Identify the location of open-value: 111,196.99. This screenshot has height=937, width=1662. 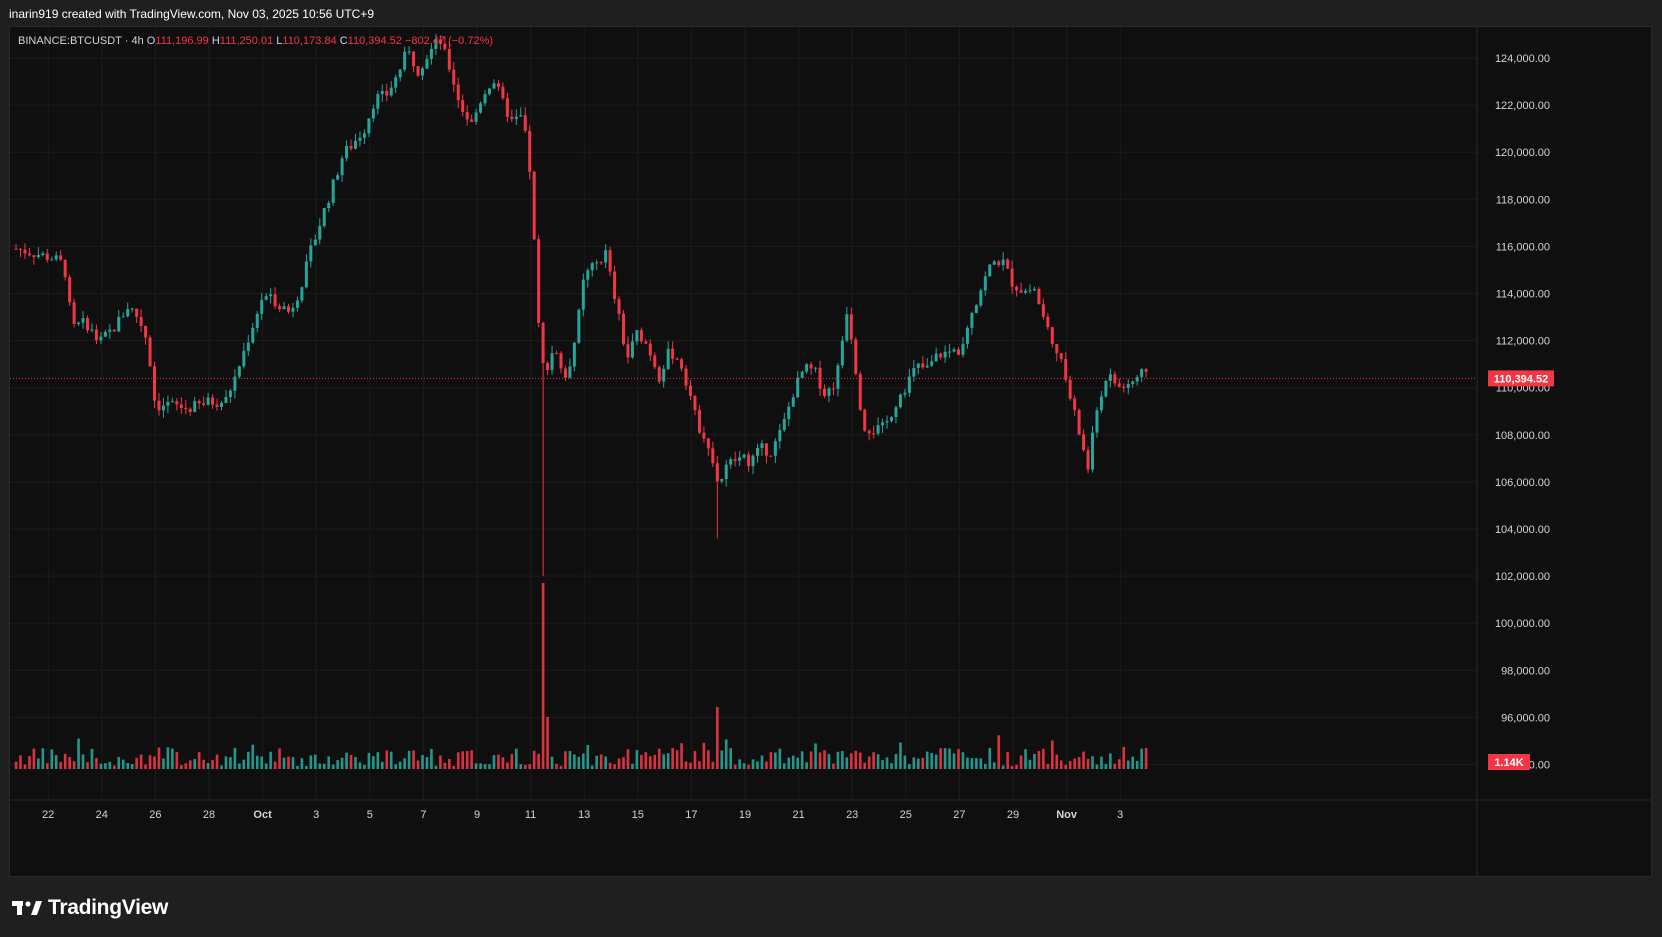
(182, 41).